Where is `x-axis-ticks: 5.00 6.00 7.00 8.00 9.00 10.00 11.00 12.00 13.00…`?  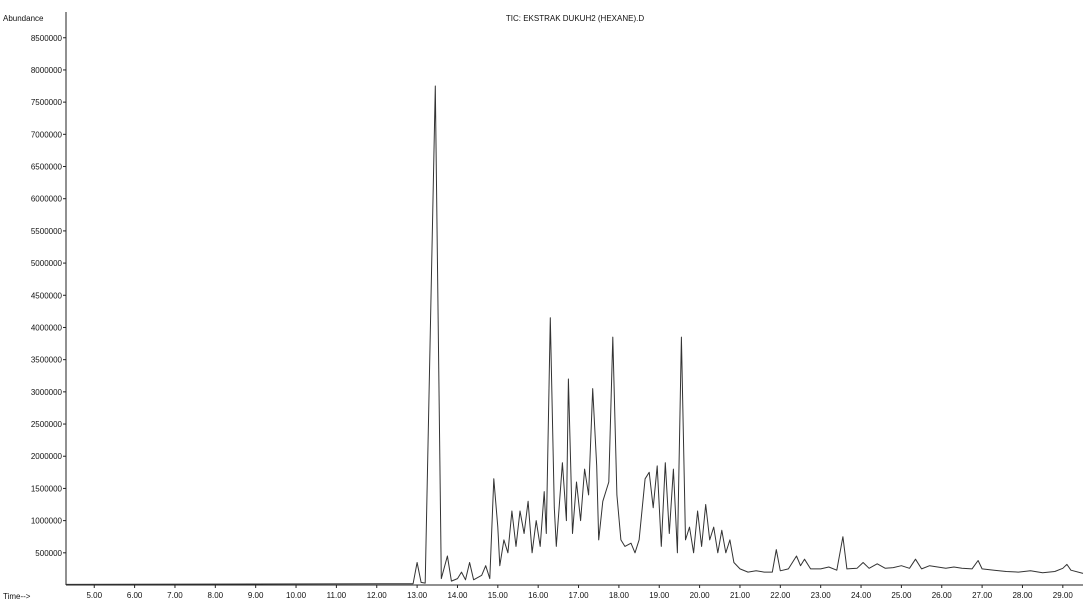
x-axis-ticks: 5.00 6.00 7.00 8.00 9.00 10.00 11.00 12.00 13.00… is located at coordinates (579, 592).